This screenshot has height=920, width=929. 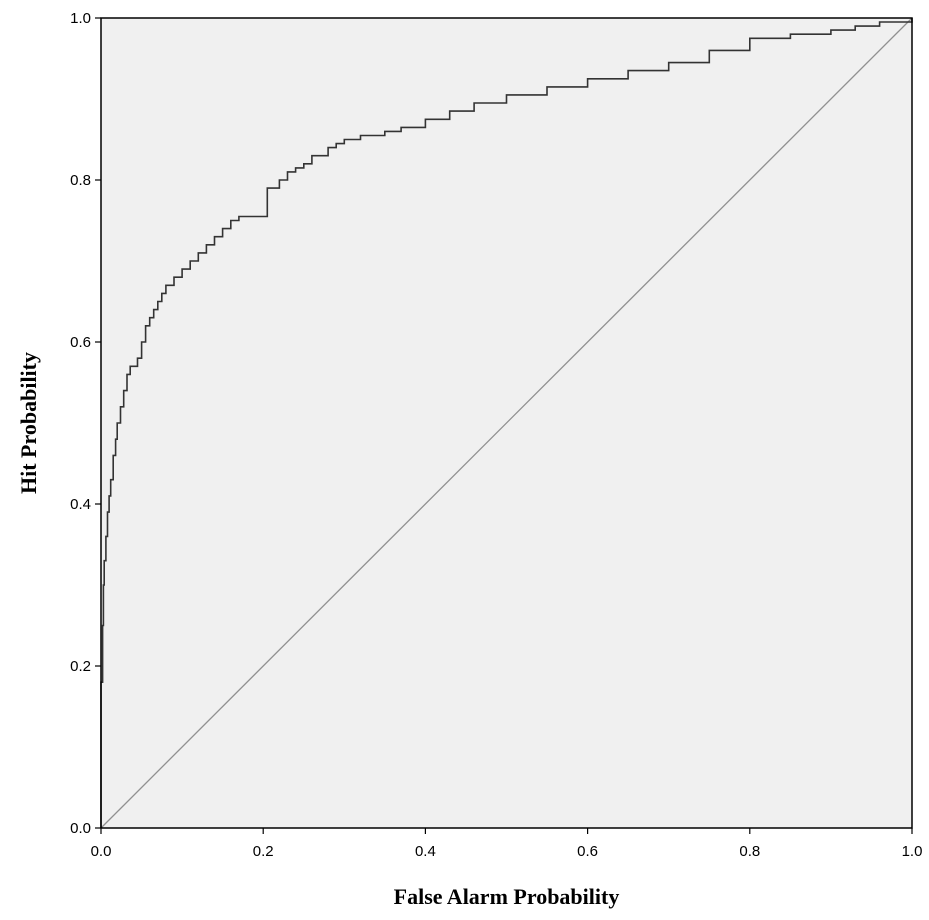 What do you see at coordinates (80, 666) in the screenshot?
I see `y-tick-label: 0.2` at bounding box center [80, 666].